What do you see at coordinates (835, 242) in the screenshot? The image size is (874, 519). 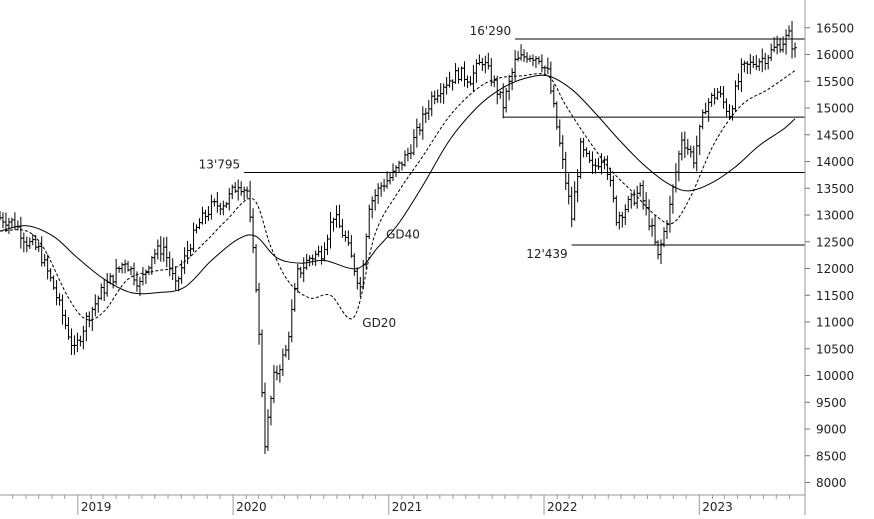 I see `y-tick-label-9: 12500` at bounding box center [835, 242].